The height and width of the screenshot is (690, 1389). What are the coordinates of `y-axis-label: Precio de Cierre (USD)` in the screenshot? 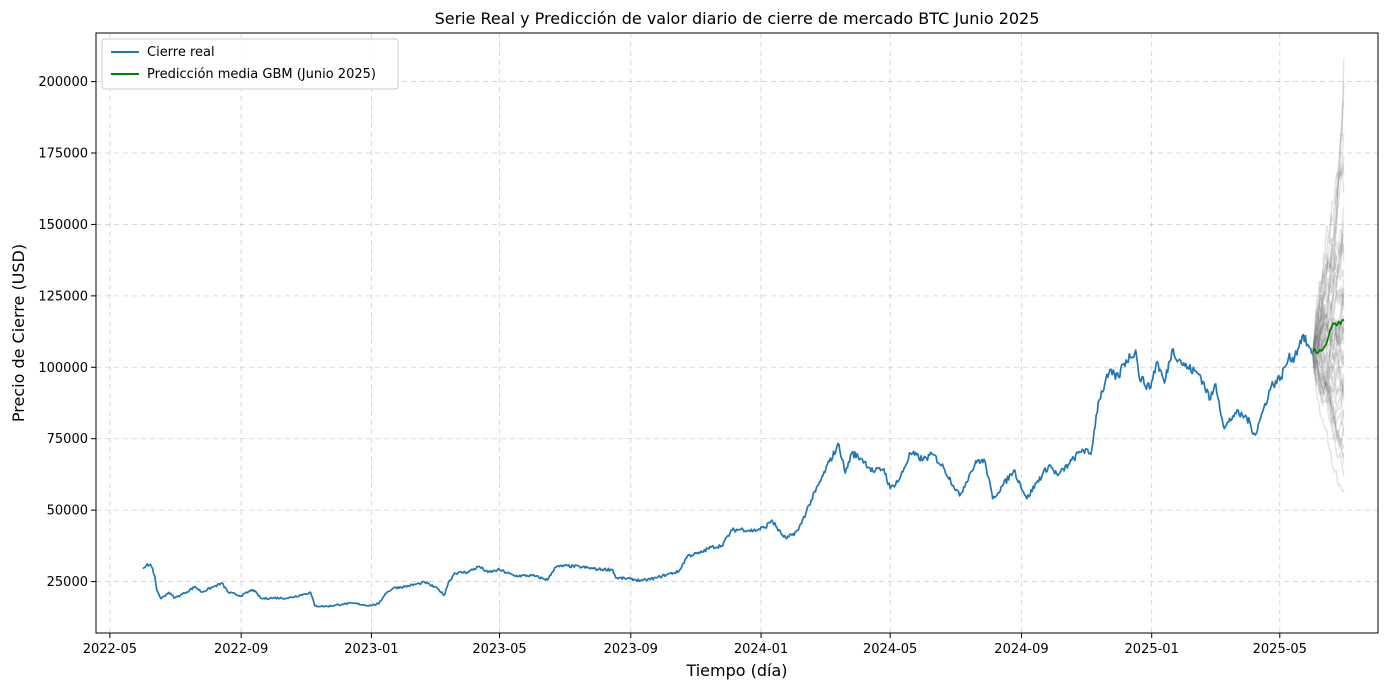 It's located at (18, 333).